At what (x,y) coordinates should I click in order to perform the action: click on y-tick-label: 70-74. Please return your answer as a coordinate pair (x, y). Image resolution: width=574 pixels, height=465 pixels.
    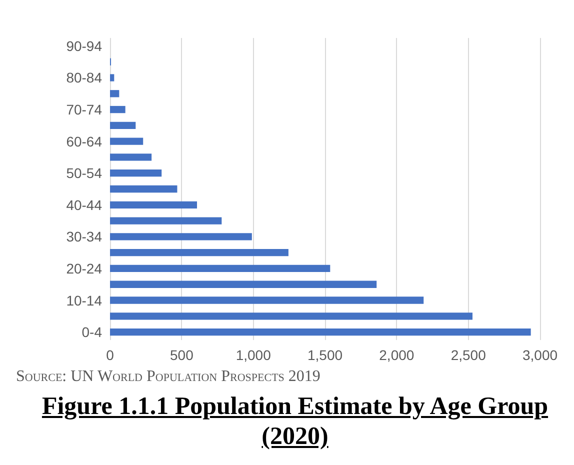
    Looking at the image, I should click on (84, 110).